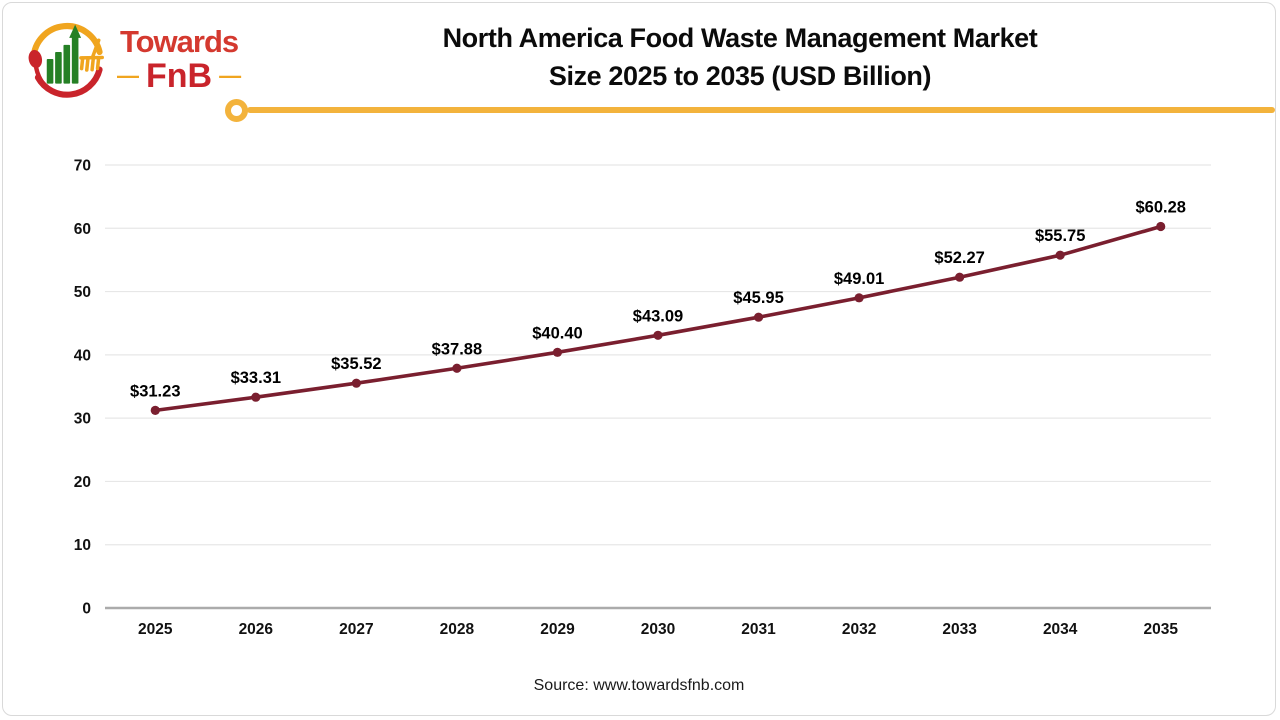 Image resolution: width=1280 pixels, height=720 pixels. I want to click on fork-icon, so click(91, 55).